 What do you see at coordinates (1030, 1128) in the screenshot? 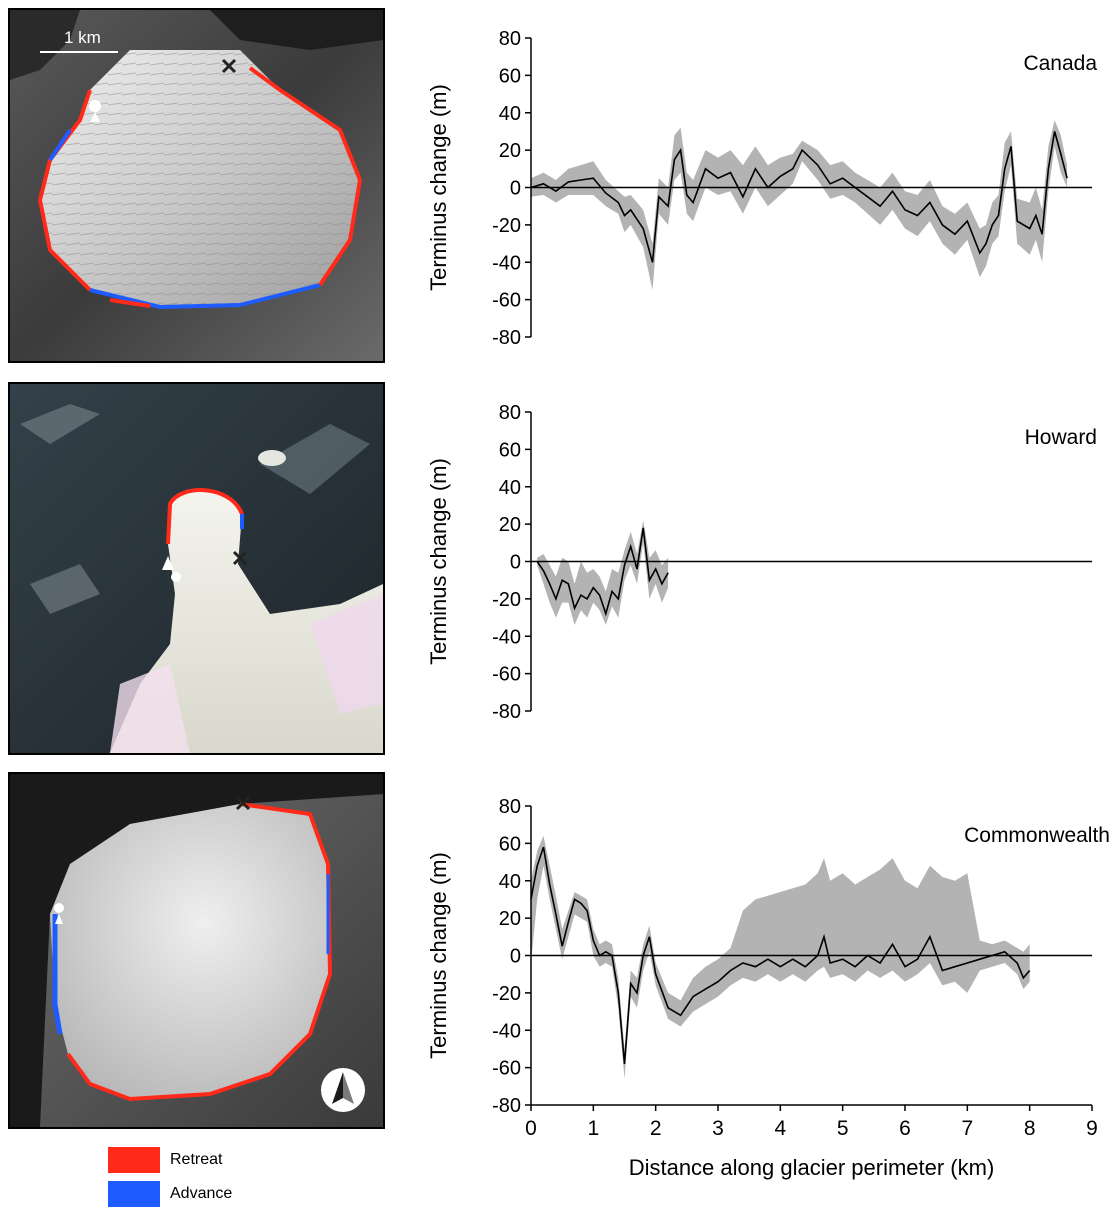
I see `x-tick-label: 8` at bounding box center [1030, 1128].